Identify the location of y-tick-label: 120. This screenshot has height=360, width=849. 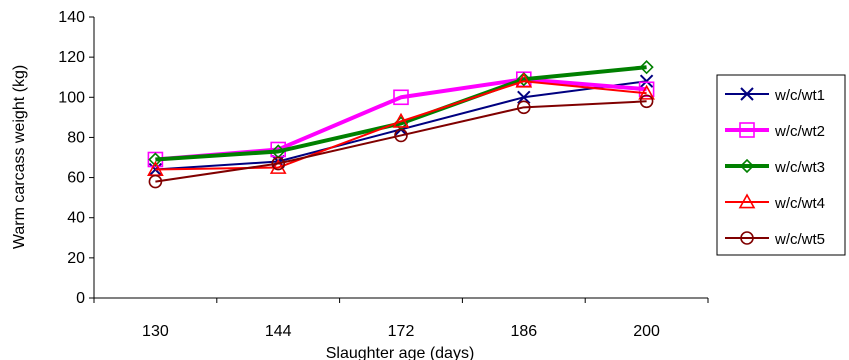
(71, 57).